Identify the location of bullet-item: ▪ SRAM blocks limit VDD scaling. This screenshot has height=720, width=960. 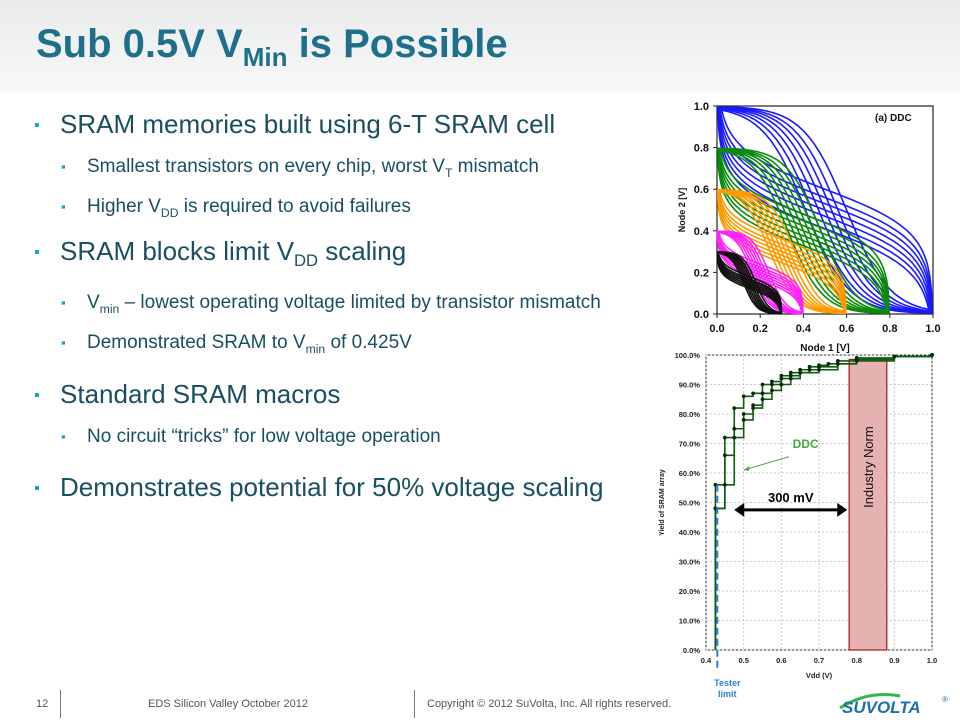
(220, 252).